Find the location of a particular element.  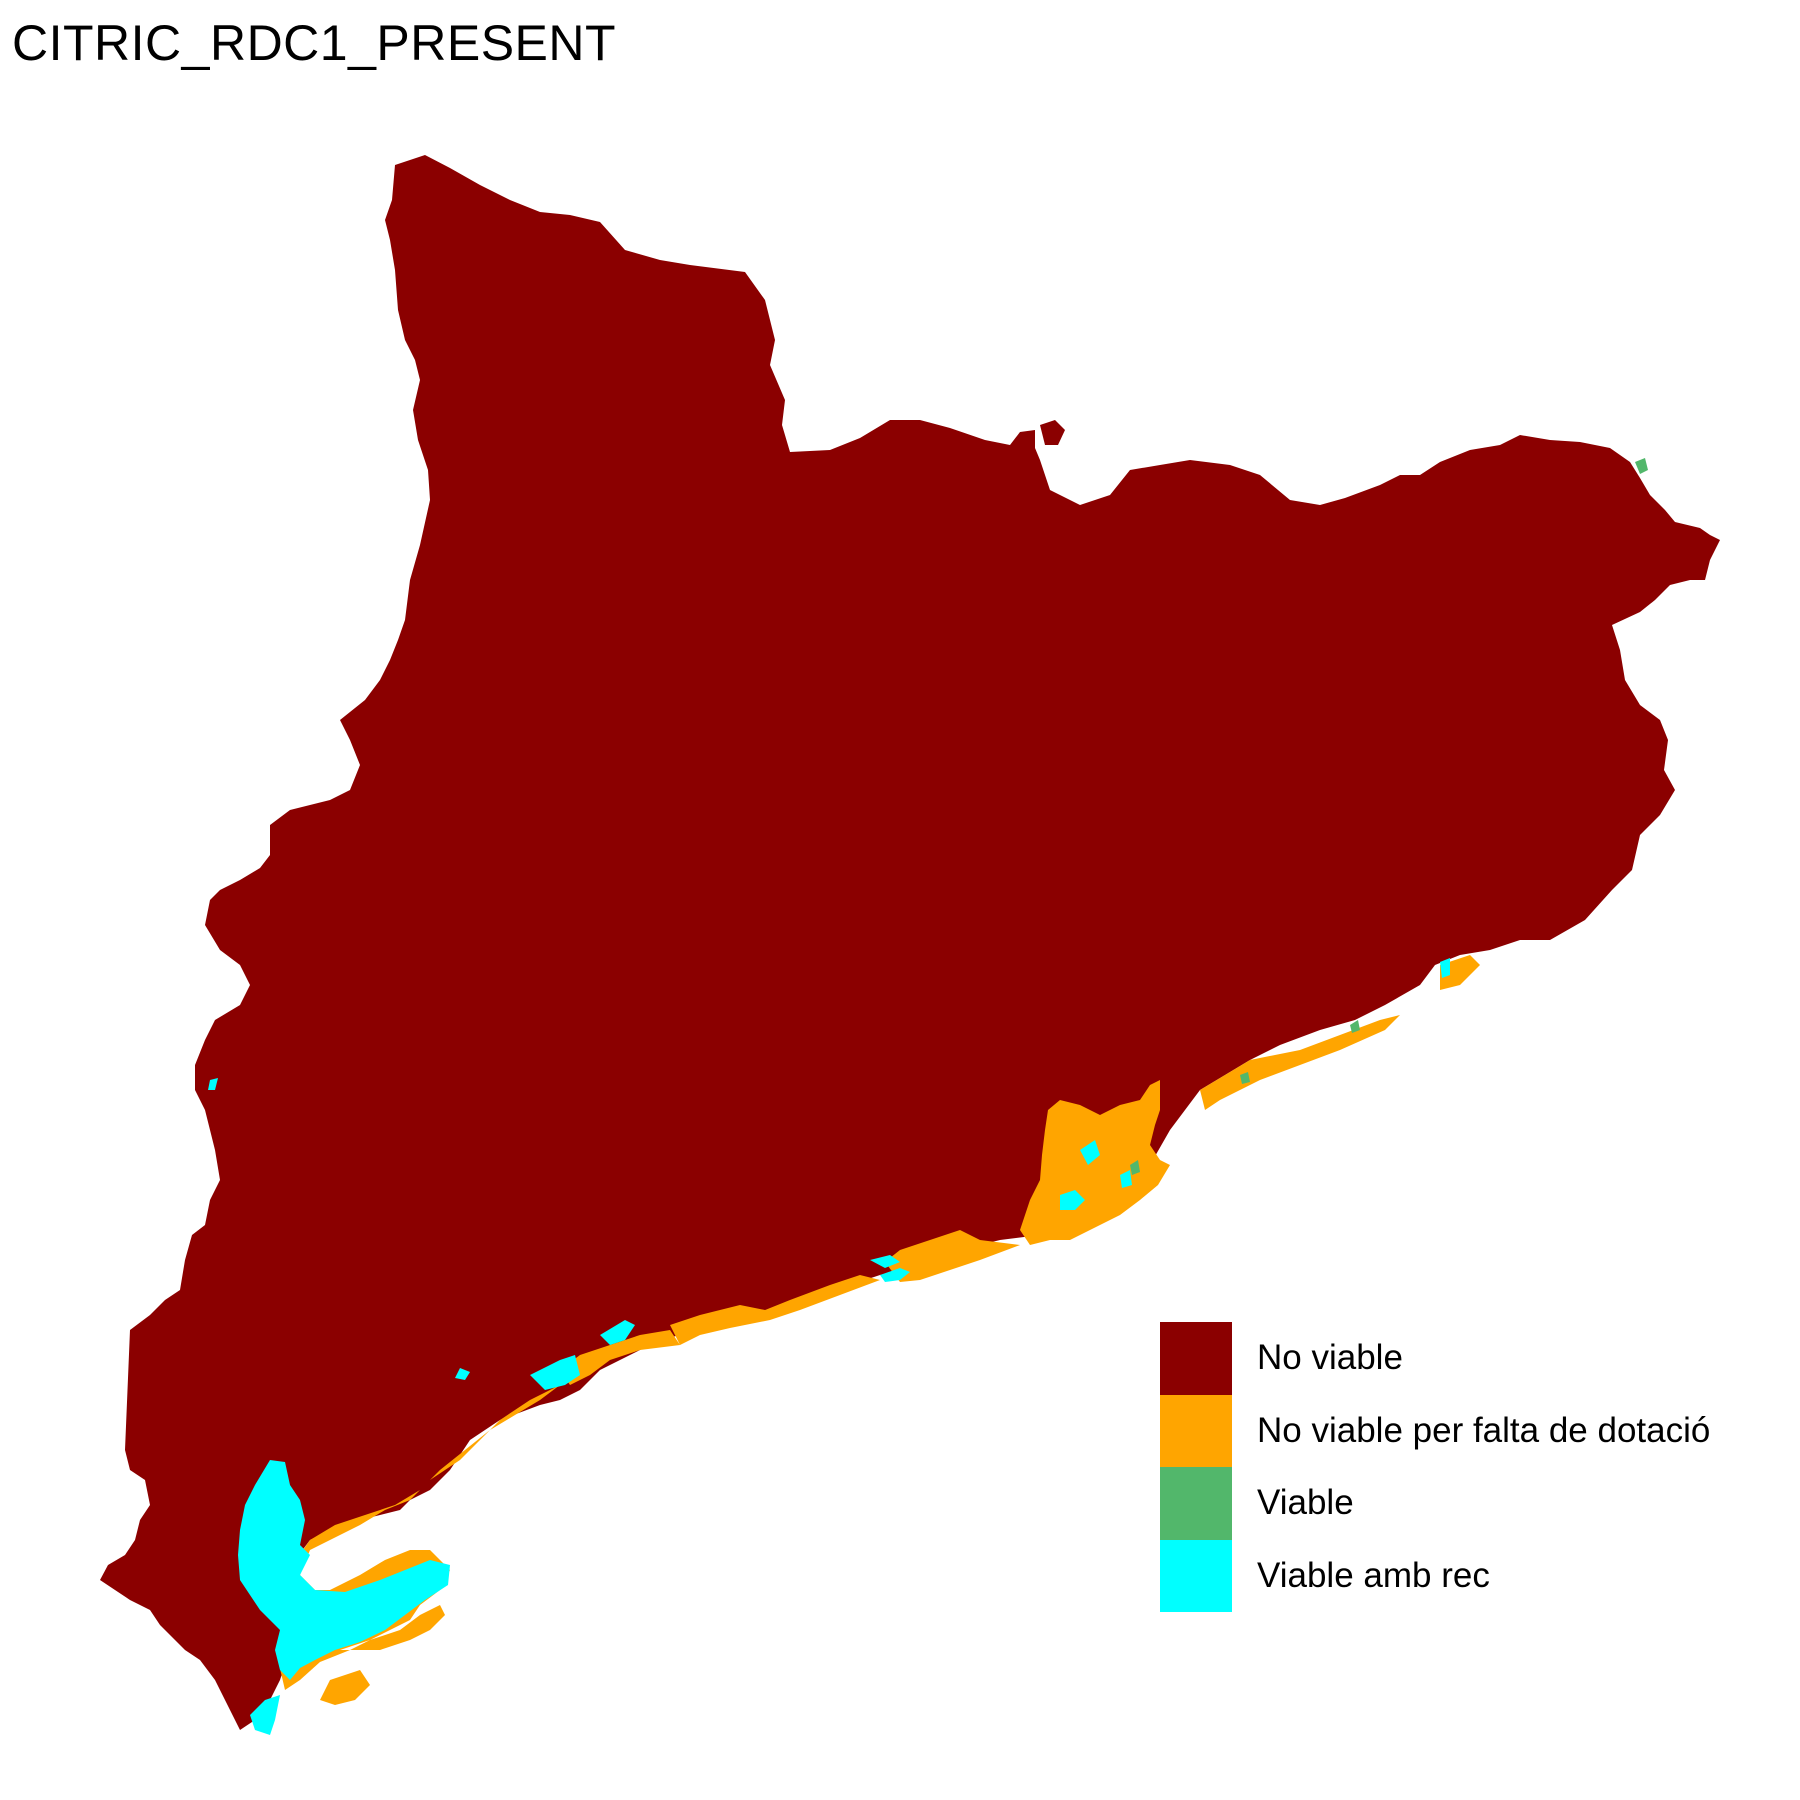

region-enclave is located at coordinates (1052, 432).